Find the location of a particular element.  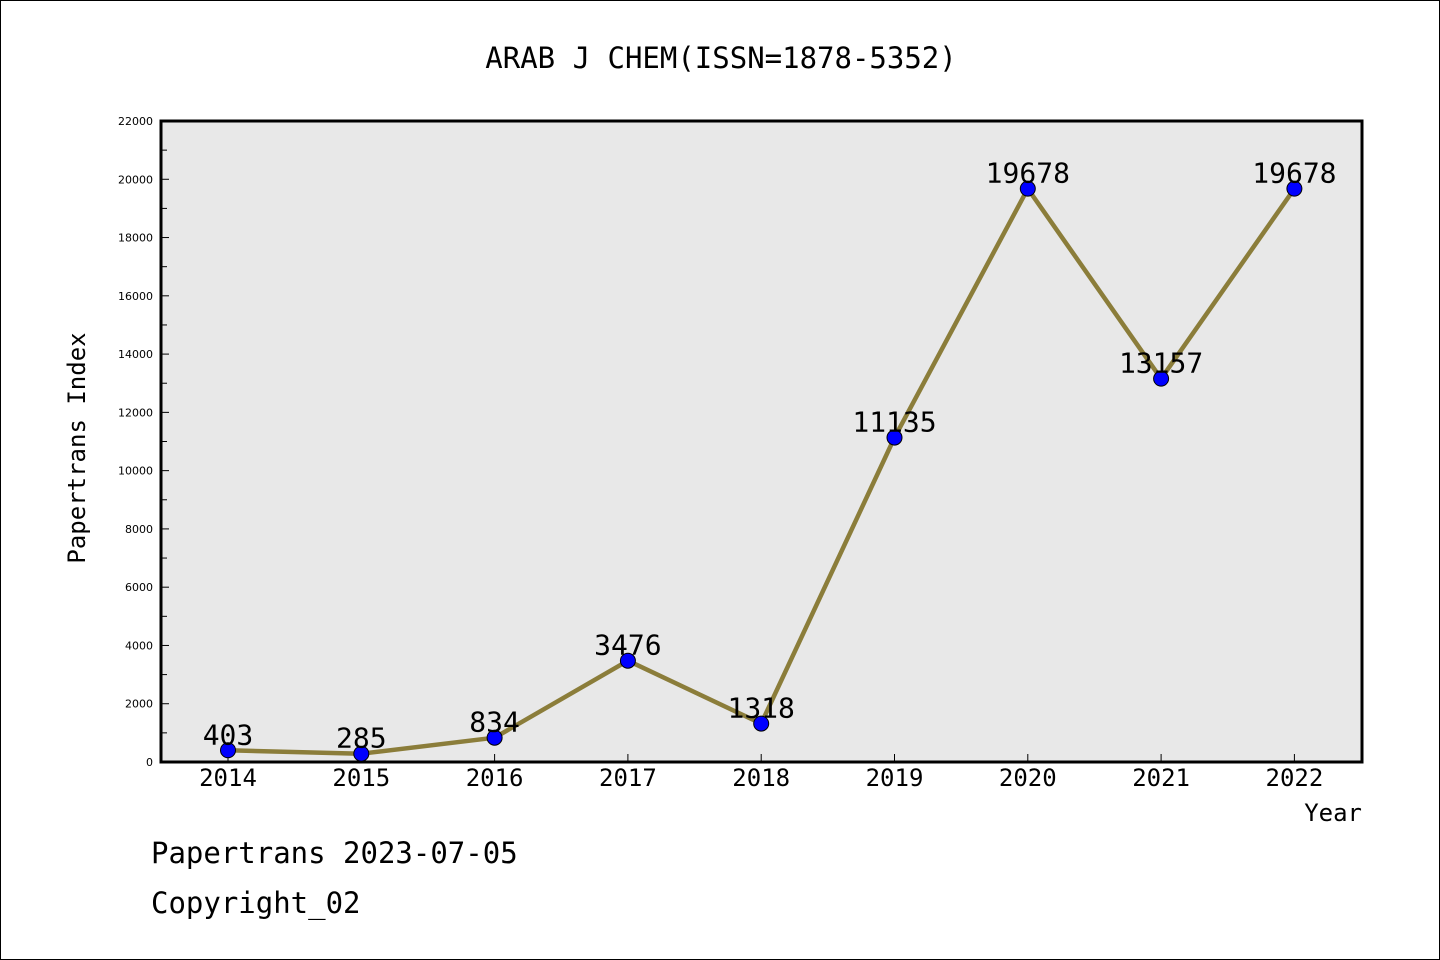

x-tick-label: 2022 is located at coordinates (1295, 778).